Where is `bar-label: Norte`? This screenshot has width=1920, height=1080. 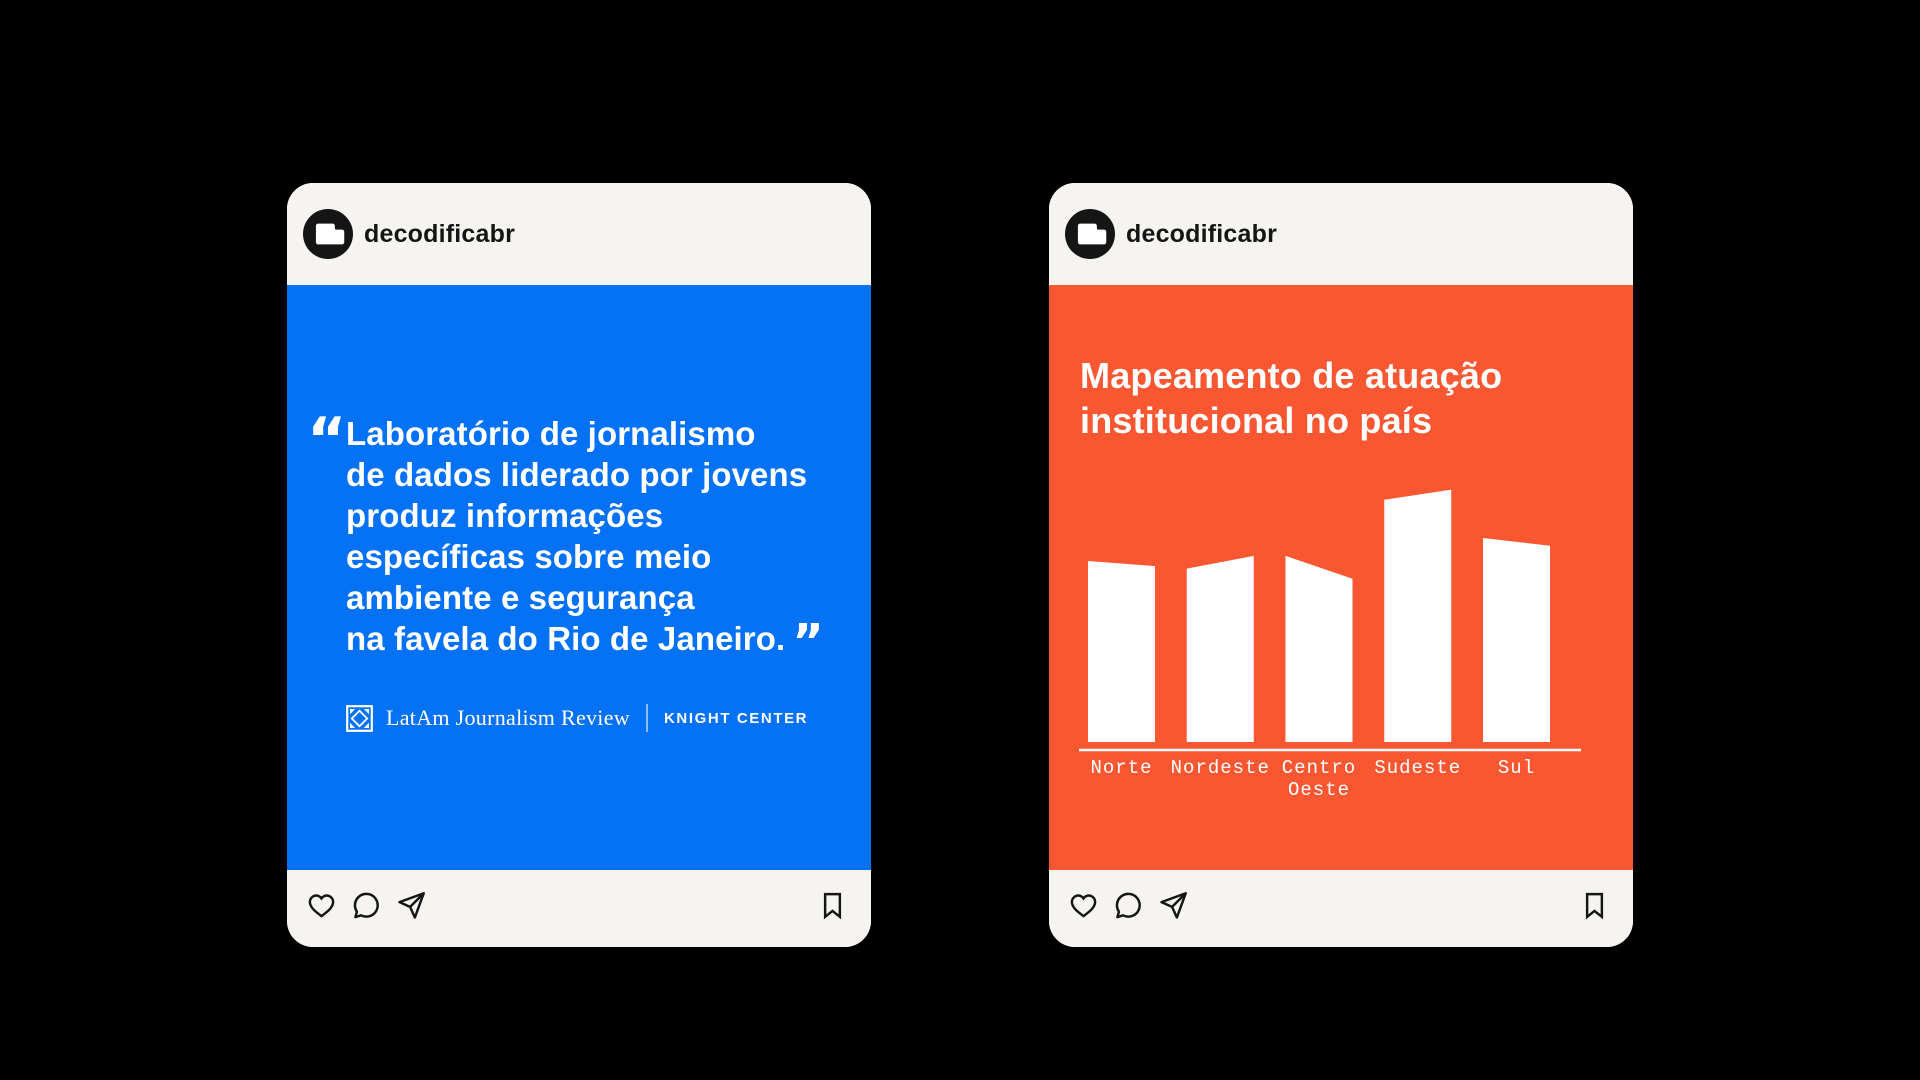
bar-label: Norte is located at coordinates (1121, 768).